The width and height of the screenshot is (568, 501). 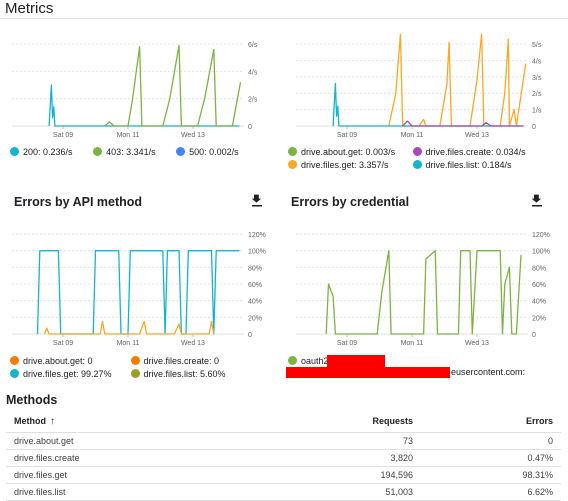 What do you see at coordinates (284, 18) in the screenshot?
I see `header-divider` at bounding box center [284, 18].